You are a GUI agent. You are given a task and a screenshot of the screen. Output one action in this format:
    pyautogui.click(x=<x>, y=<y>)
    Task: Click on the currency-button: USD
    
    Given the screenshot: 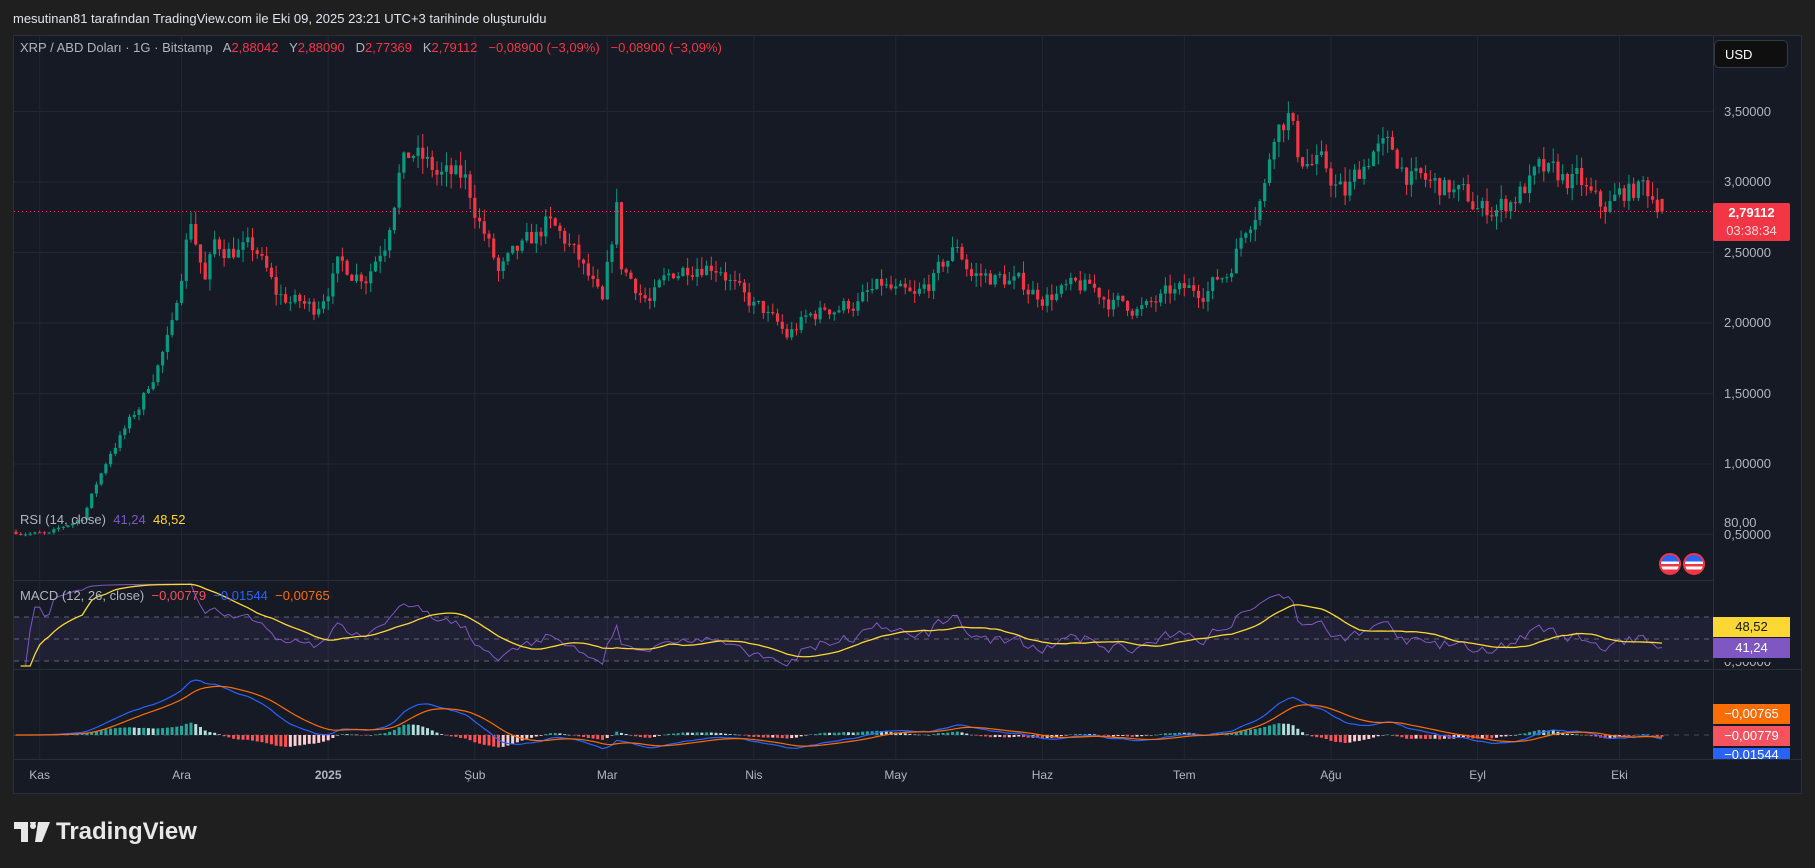 What is the action you would take?
    pyautogui.click(x=1751, y=54)
    